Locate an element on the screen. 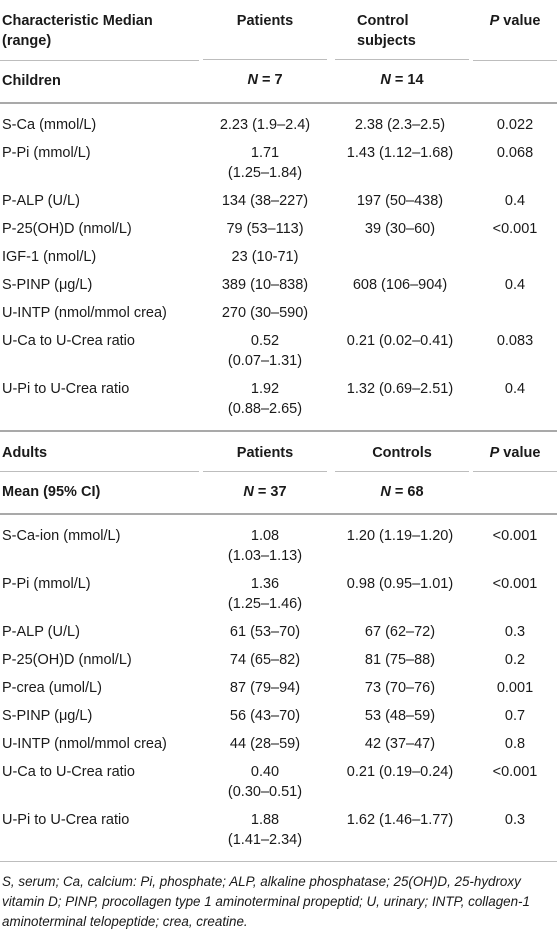 Image resolution: width=557 pixels, height=932 pixels. row-label: U-Ca to U-Crea ratio is located at coordinates (68, 340).